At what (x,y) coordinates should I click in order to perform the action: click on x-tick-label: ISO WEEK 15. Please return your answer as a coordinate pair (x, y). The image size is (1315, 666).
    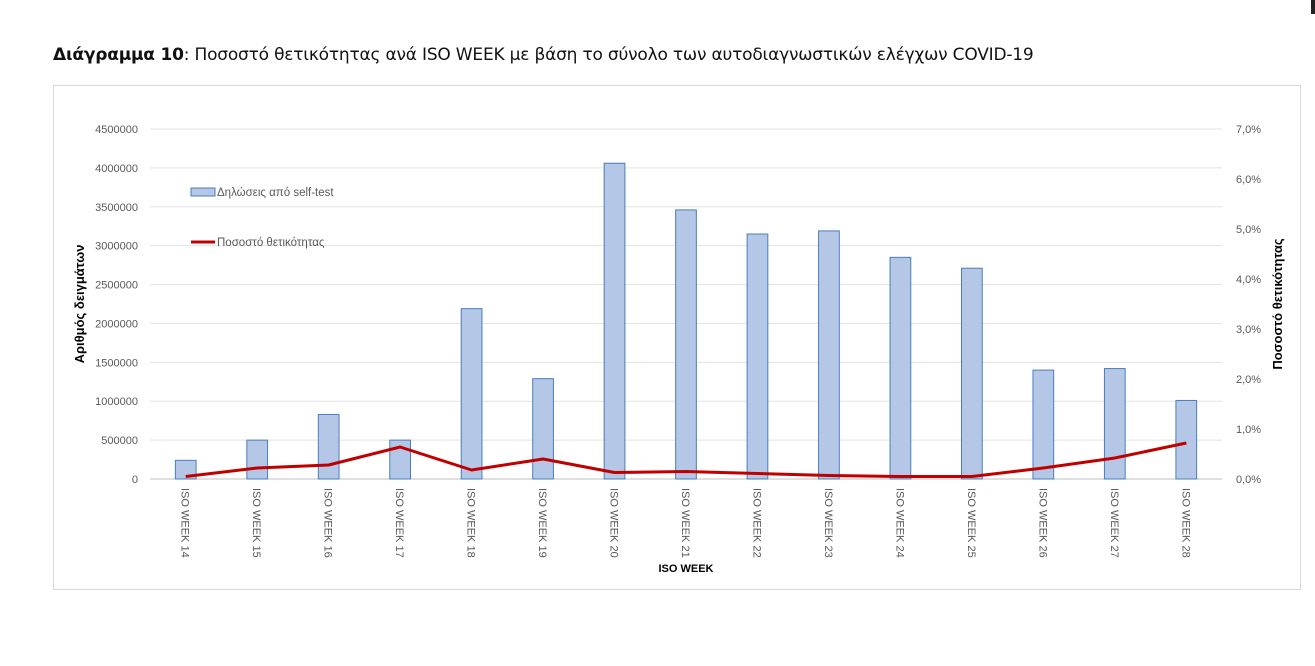
    Looking at the image, I should click on (256, 523).